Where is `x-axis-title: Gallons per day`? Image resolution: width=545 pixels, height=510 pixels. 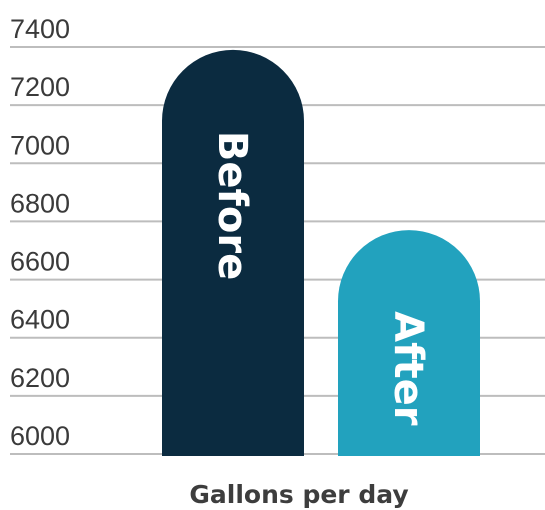 x-axis-title: Gallons per day is located at coordinates (298, 494).